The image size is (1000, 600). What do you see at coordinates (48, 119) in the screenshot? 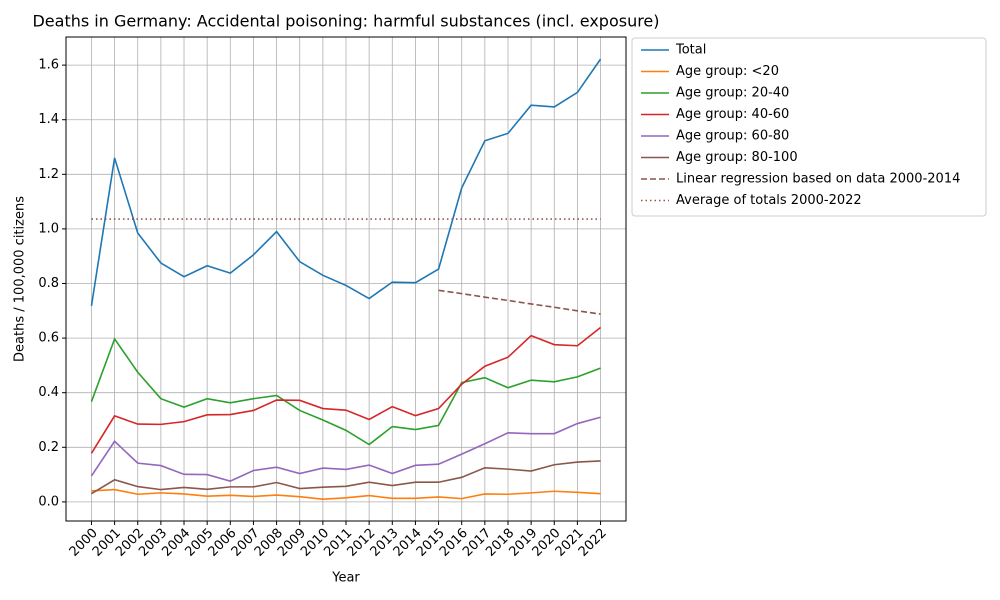
I see `y-tick-label: 1.4` at bounding box center [48, 119].